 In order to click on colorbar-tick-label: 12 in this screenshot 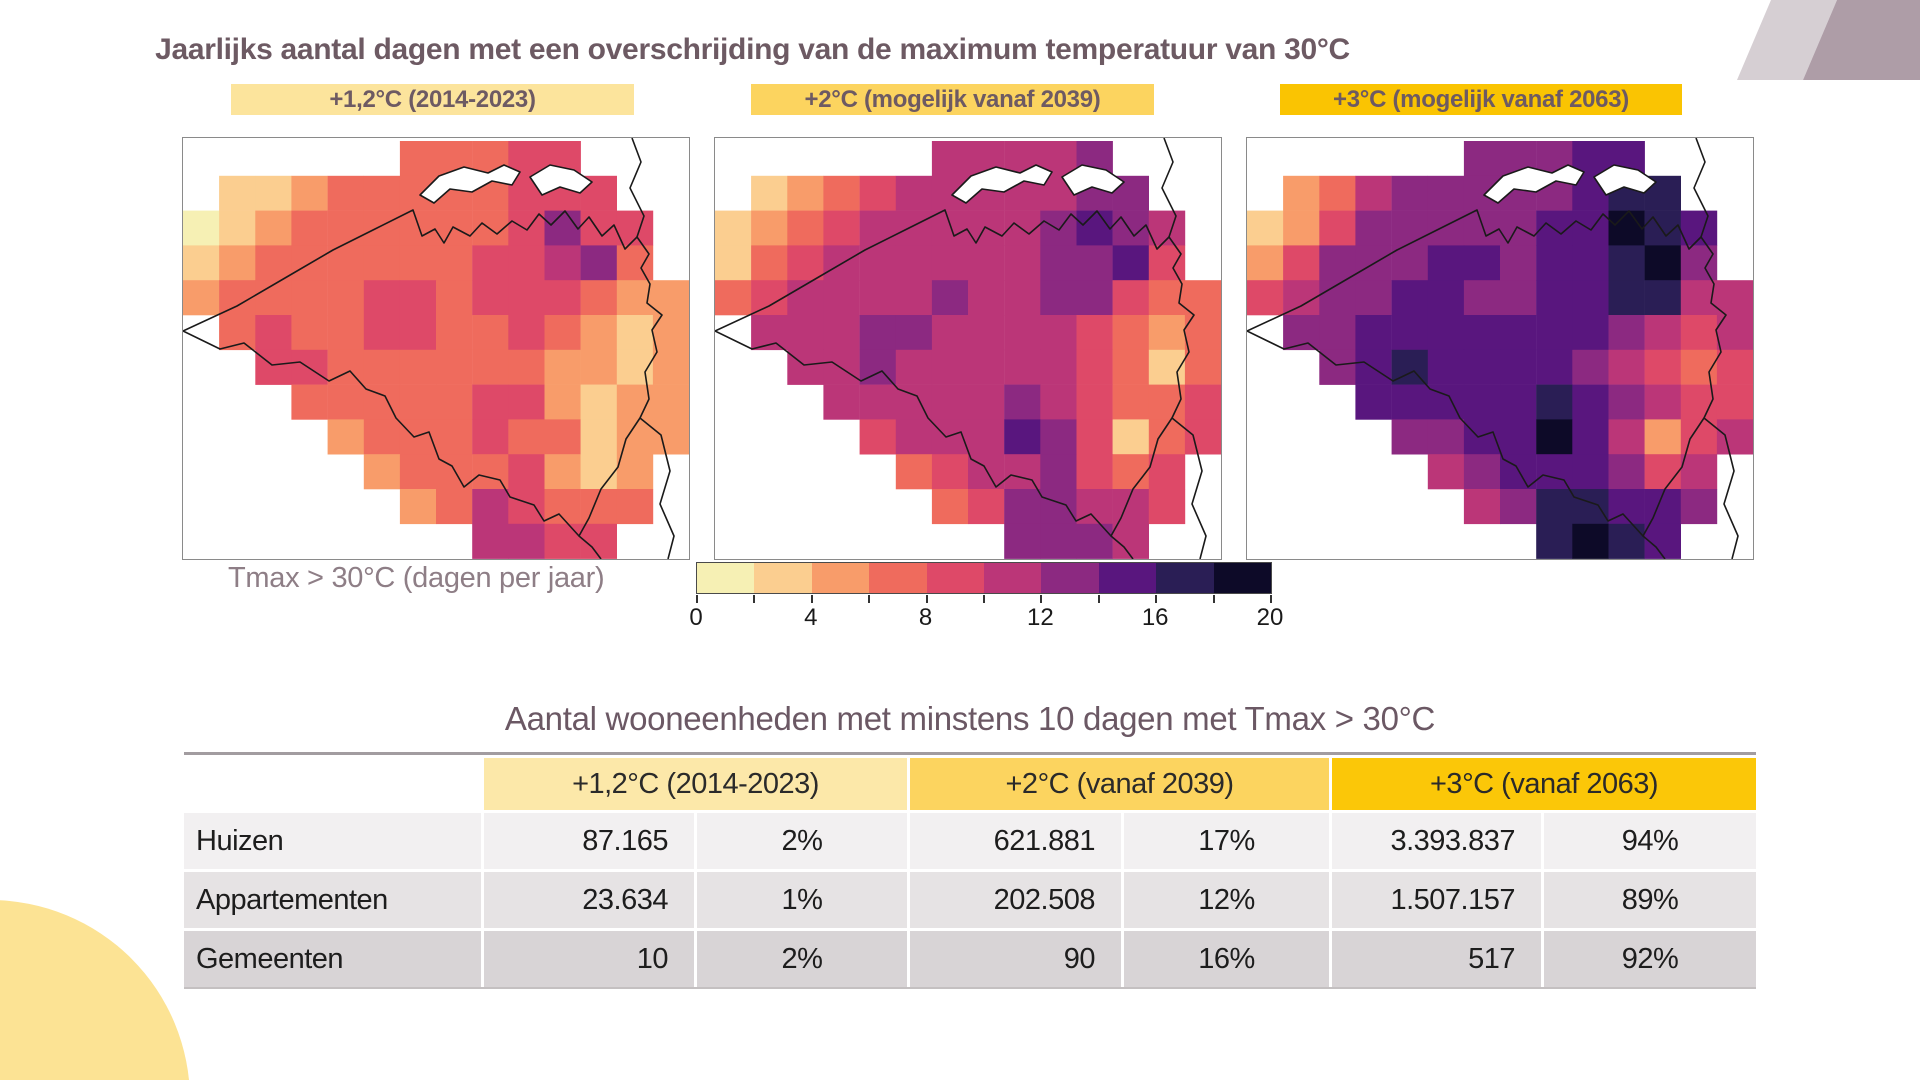, I will do `click(1040, 617)`.